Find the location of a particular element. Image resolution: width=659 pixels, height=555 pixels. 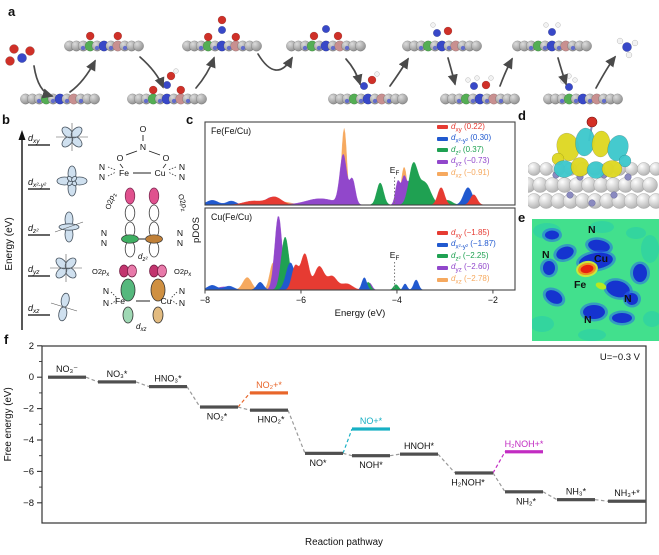

legend-entry-dxz: dxz (−2.78) is located at coordinates (466, 279).